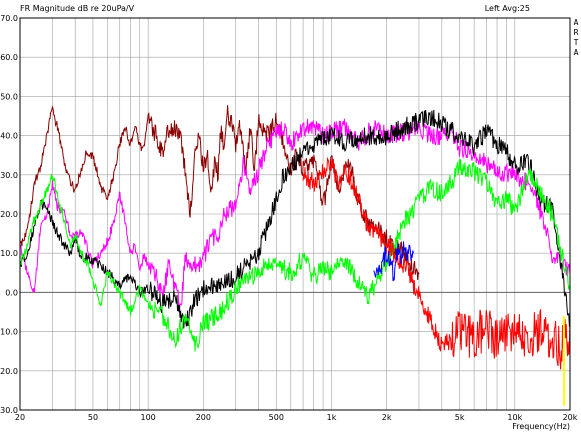 The image size is (581, 434). I want to click on status-label: Left Avg:25, so click(507, 8).